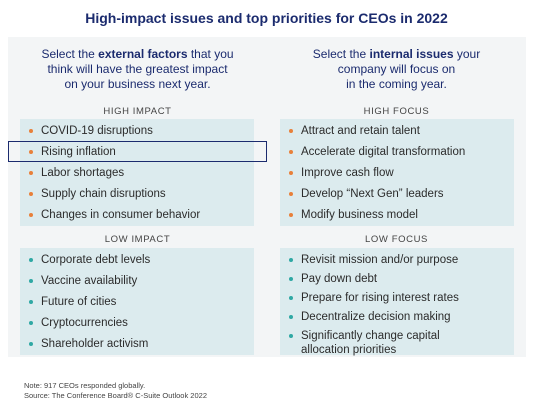 The width and height of the screenshot is (533, 410). What do you see at coordinates (210, 54) in the screenshot?
I see `heading-text: that you` at bounding box center [210, 54].